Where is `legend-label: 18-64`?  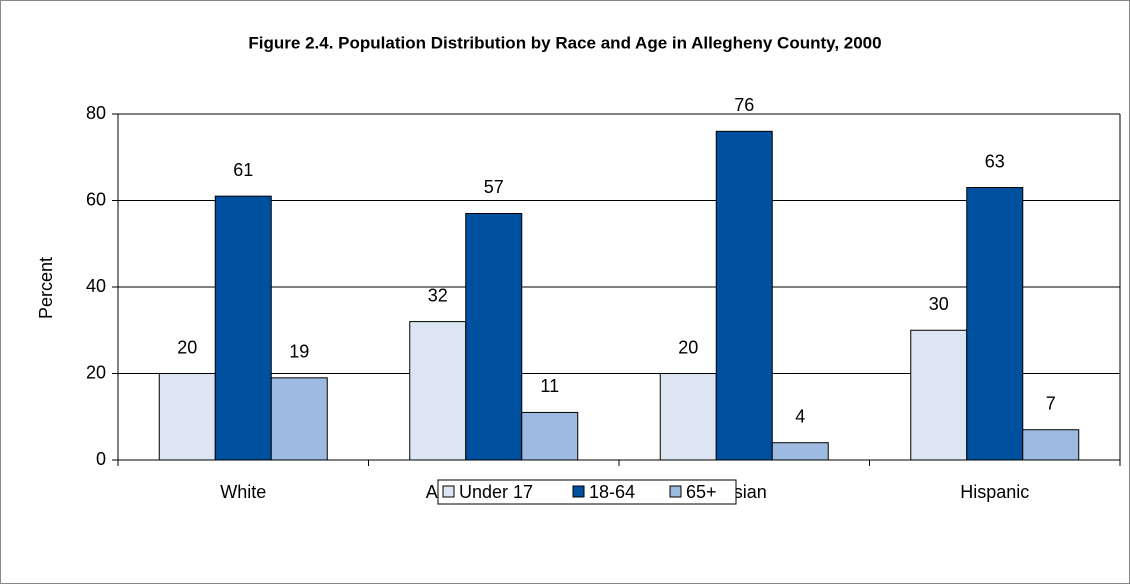 legend-label: 18-64 is located at coordinates (612, 492).